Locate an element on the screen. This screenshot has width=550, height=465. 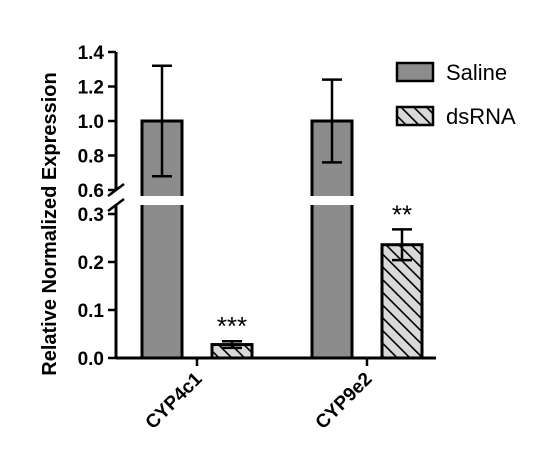
legend-swatch-dsrna is located at coordinates (415, 116).